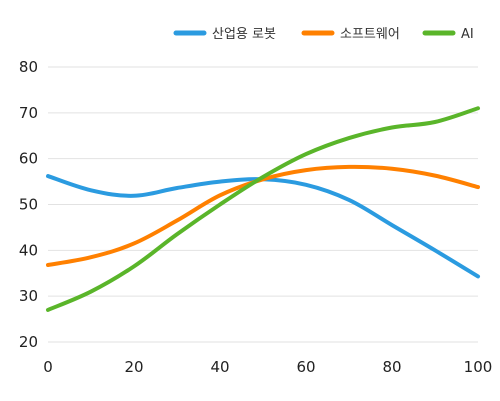 Image resolution: width=500 pixels, height=401 pixels. I want to click on legend-item-software: 소프트웨어, so click(350, 34).